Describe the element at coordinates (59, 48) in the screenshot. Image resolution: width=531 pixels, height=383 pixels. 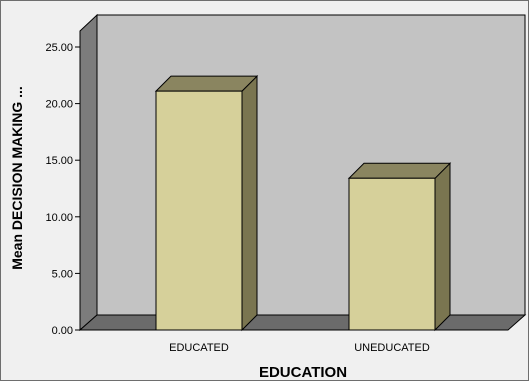
I see `y-tick-label: 25.00` at that location.